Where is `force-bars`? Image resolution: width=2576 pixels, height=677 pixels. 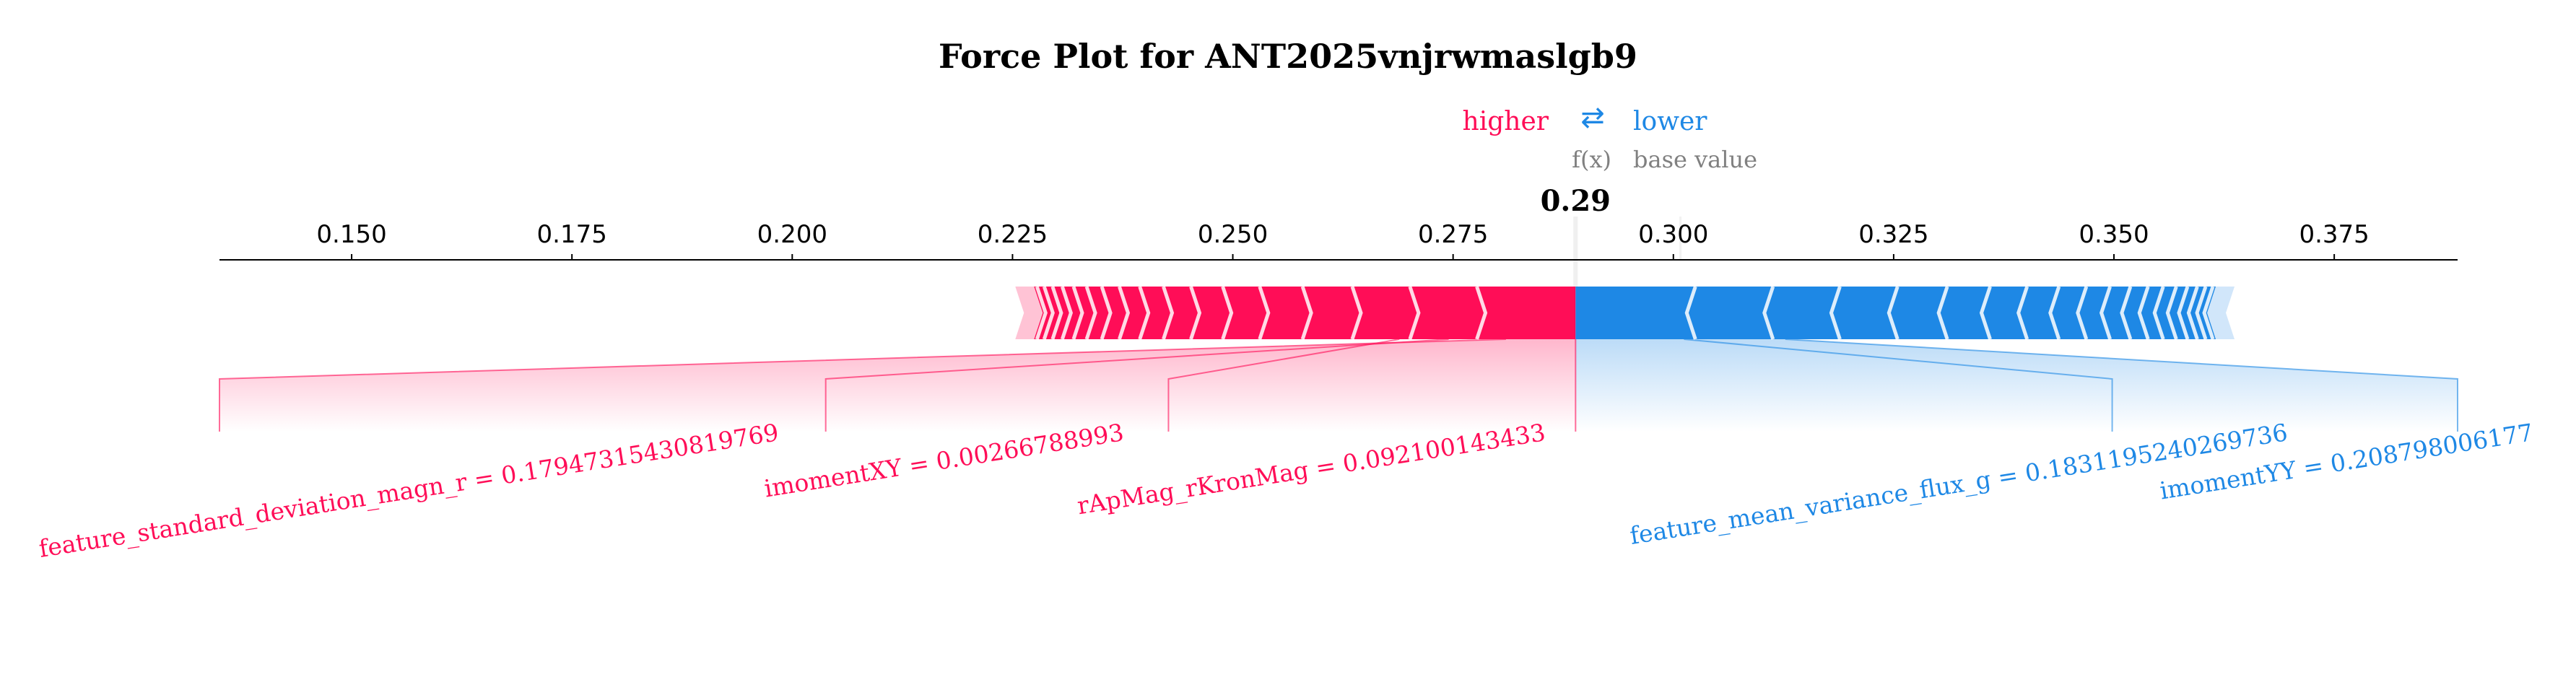
force-bars is located at coordinates (1625, 313).